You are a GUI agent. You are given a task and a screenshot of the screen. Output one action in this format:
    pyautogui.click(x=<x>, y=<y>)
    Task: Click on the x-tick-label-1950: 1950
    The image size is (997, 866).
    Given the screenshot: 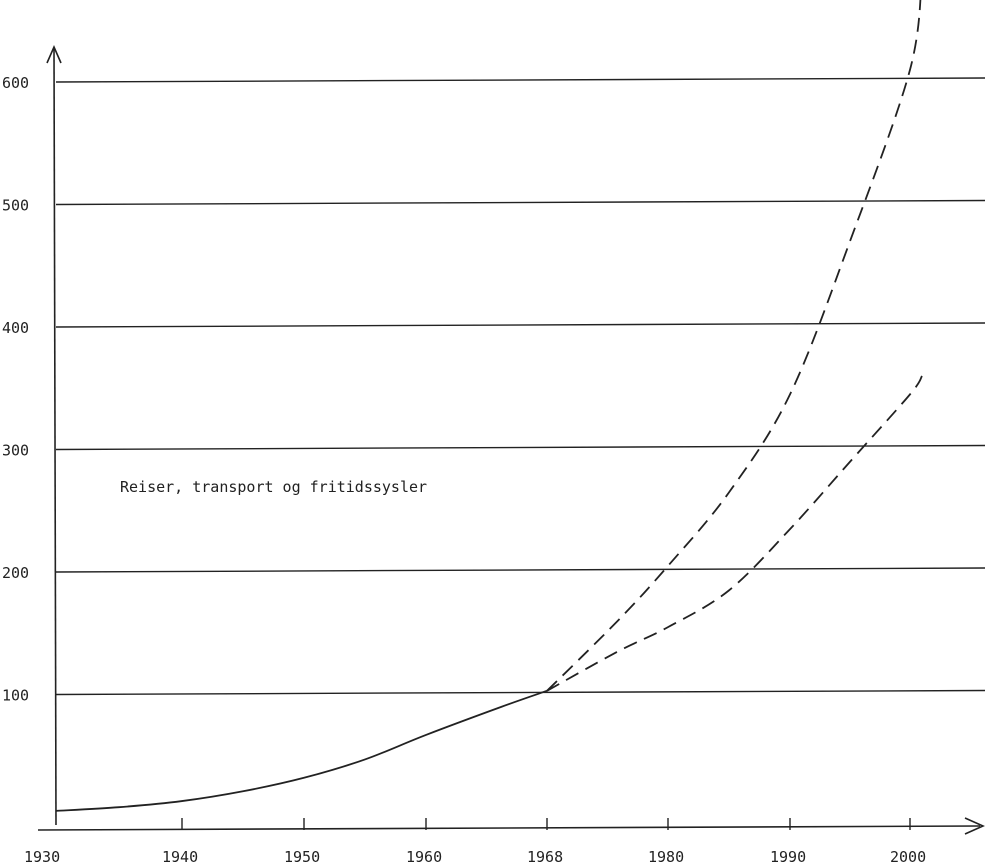 What is the action you would take?
    pyautogui.click(x=302, y=857)
    